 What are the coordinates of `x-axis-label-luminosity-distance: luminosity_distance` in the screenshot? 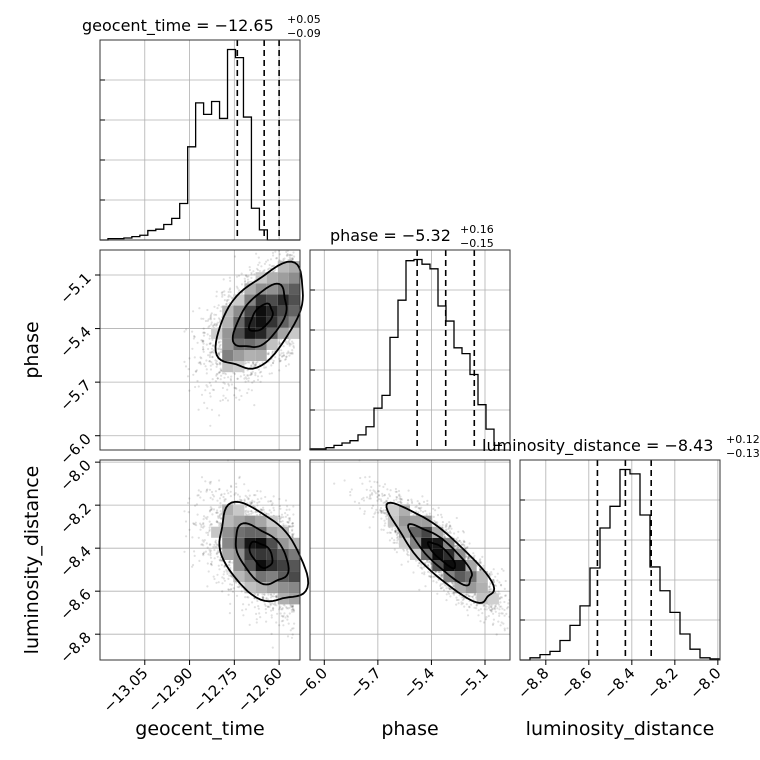 It's located at (620, 729).